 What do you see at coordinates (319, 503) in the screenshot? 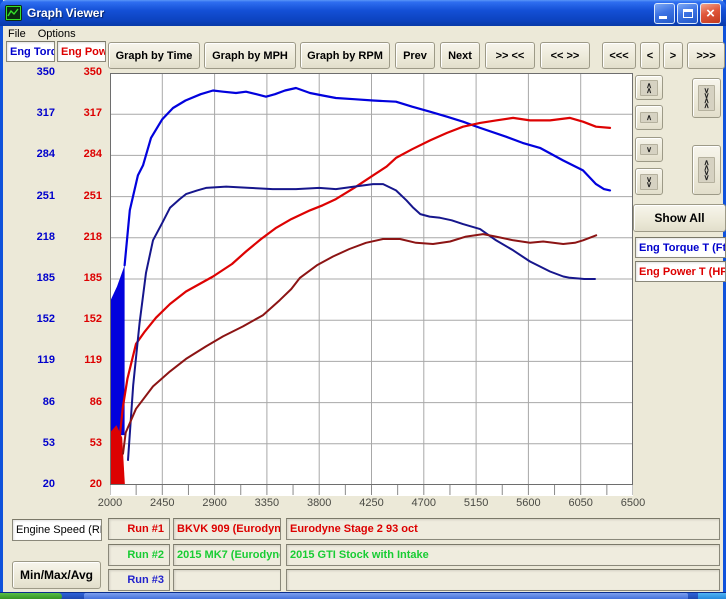
I see `x-tick-3800: 3800` at bounding box center [319, 503].